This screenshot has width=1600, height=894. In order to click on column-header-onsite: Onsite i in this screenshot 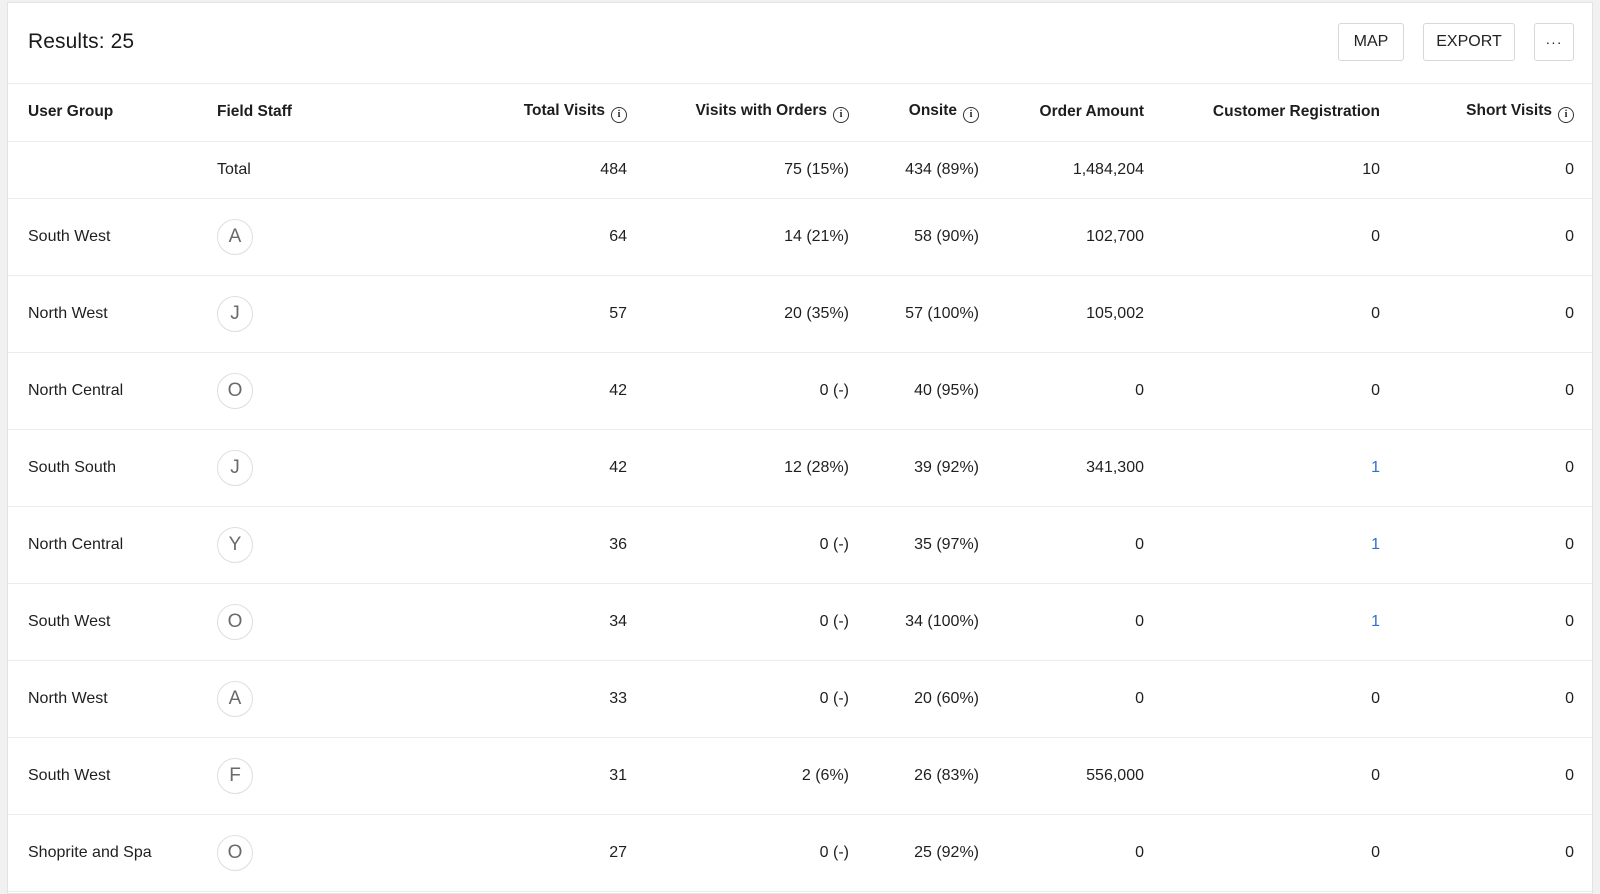, I will do `click(934, 113)`.